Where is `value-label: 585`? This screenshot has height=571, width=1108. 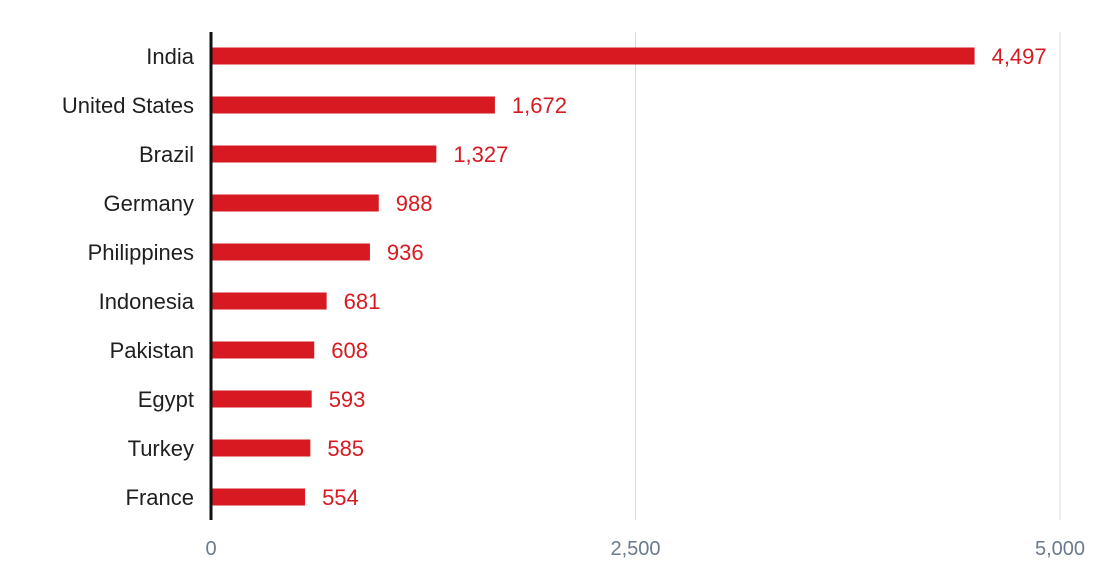 value-label: 585 is located at coordinates (345, 448).